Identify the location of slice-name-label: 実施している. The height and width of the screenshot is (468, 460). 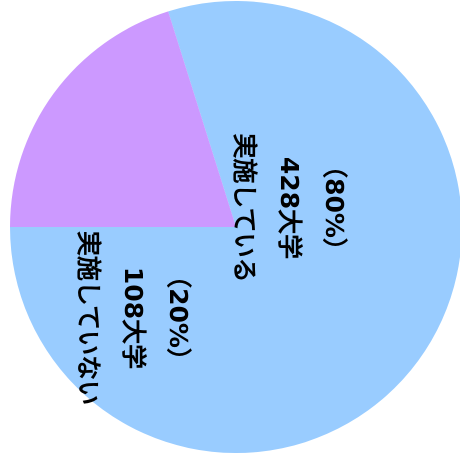
(244, 207).